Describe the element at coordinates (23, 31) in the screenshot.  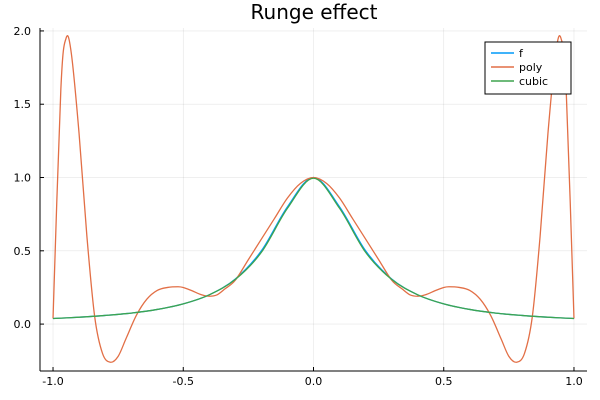
I see `y-tick-label-4: 2.0` at that location.